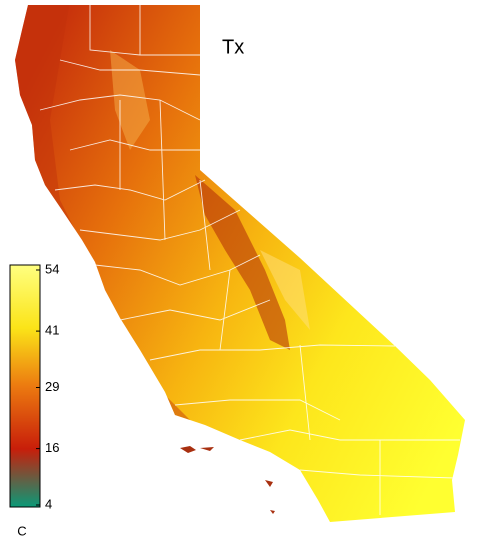 The image size is (500, 550). Describe the element at coordinates (48, 503) in the screenshot. I see `colorbar-tick-label: 4` at that location.